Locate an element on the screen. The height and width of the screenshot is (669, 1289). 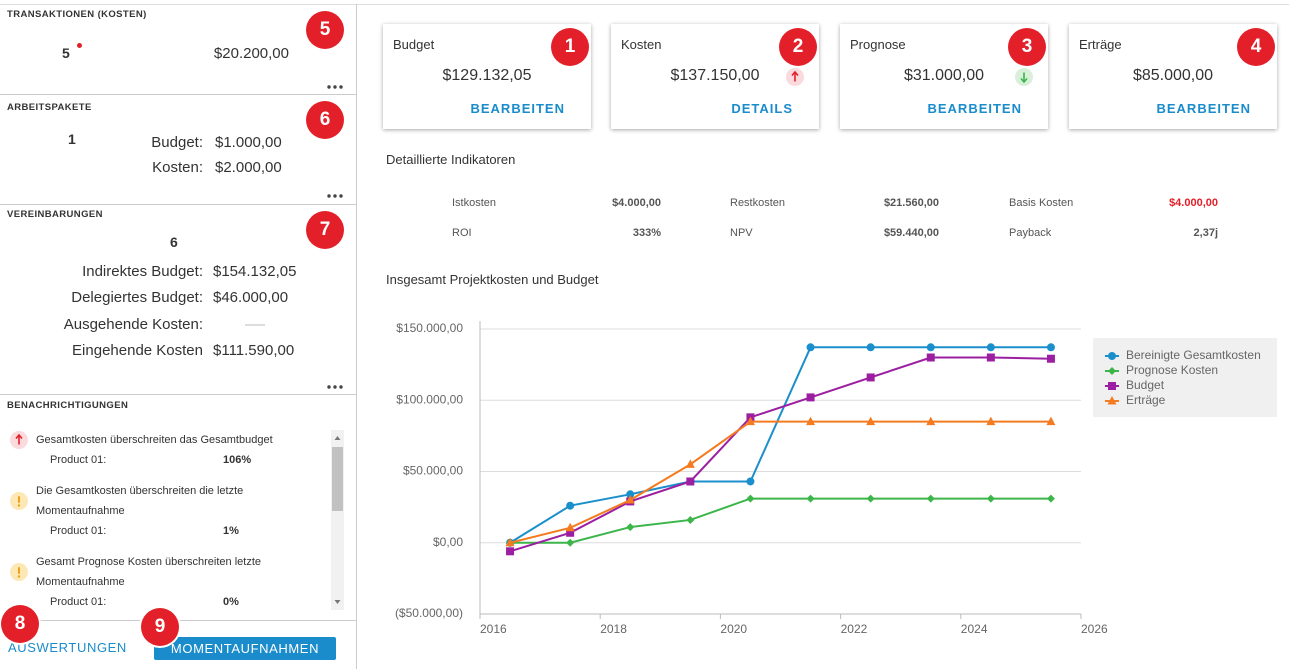
card-title: Prognose is located at coordinates (878, 44).